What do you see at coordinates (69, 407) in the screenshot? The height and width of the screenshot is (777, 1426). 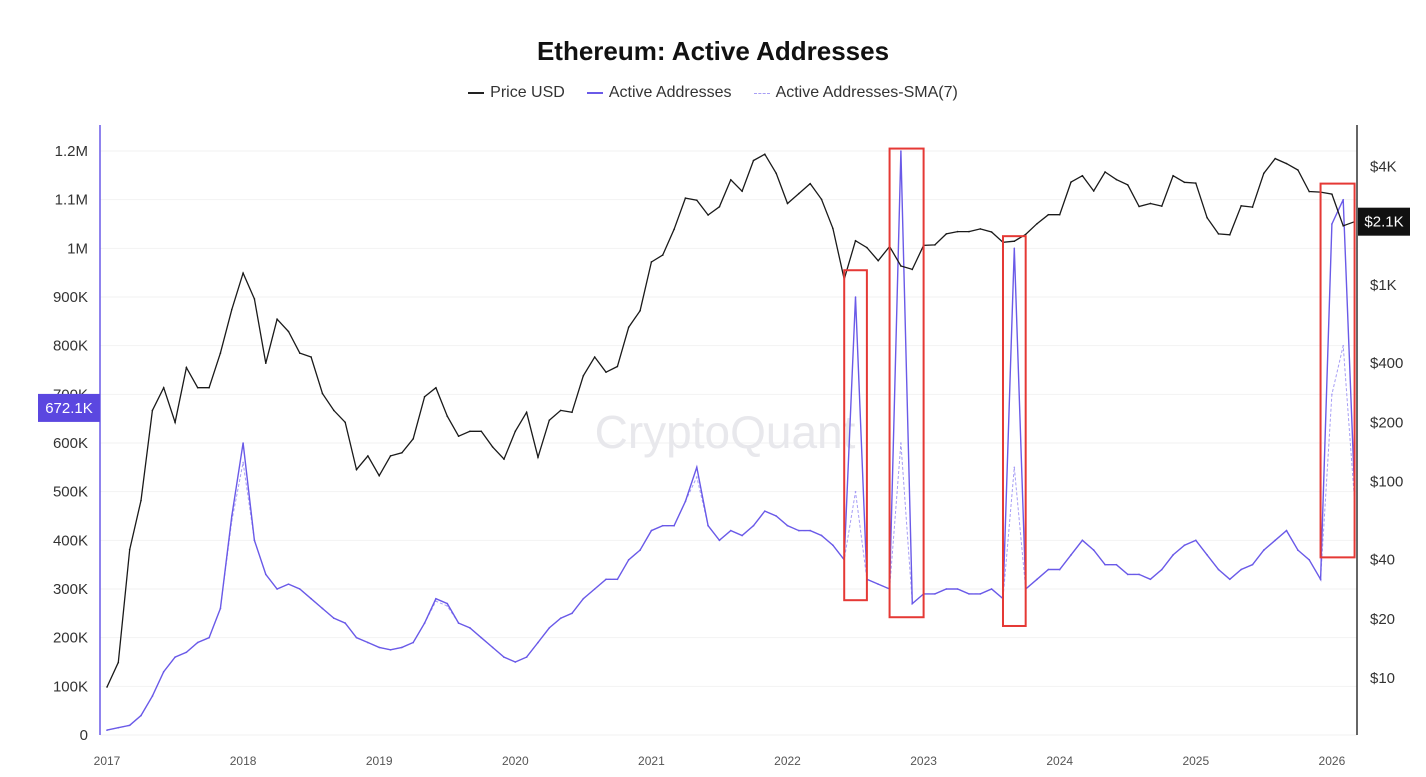 I see `current-active-badge` at bounding box center [69, 407].